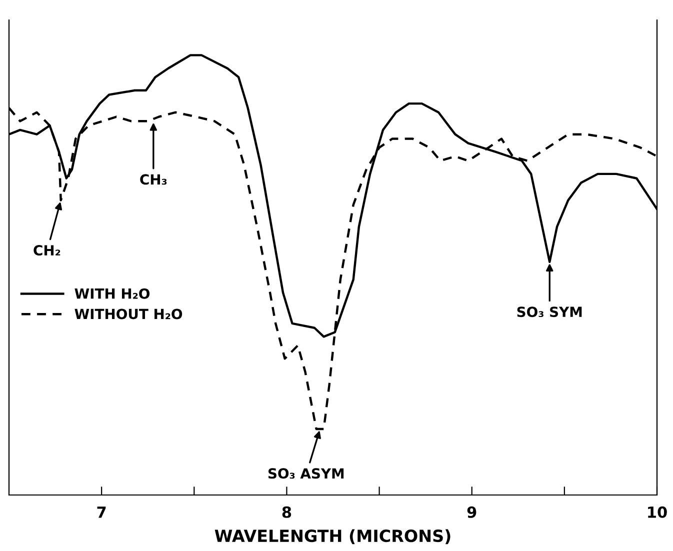  Describe the element at coordinates (471, 512) in the screenshot. I see `x-tick-label: 9` at that location.